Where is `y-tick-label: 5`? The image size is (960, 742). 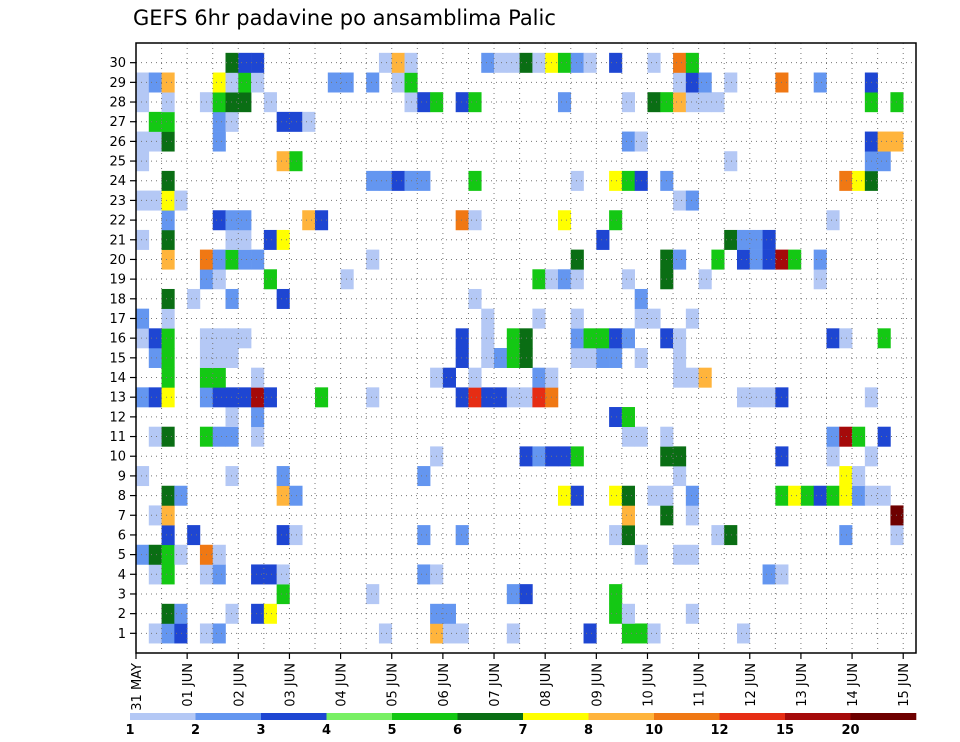 y-tick-label: 5 is located at coordinates (122, 555).